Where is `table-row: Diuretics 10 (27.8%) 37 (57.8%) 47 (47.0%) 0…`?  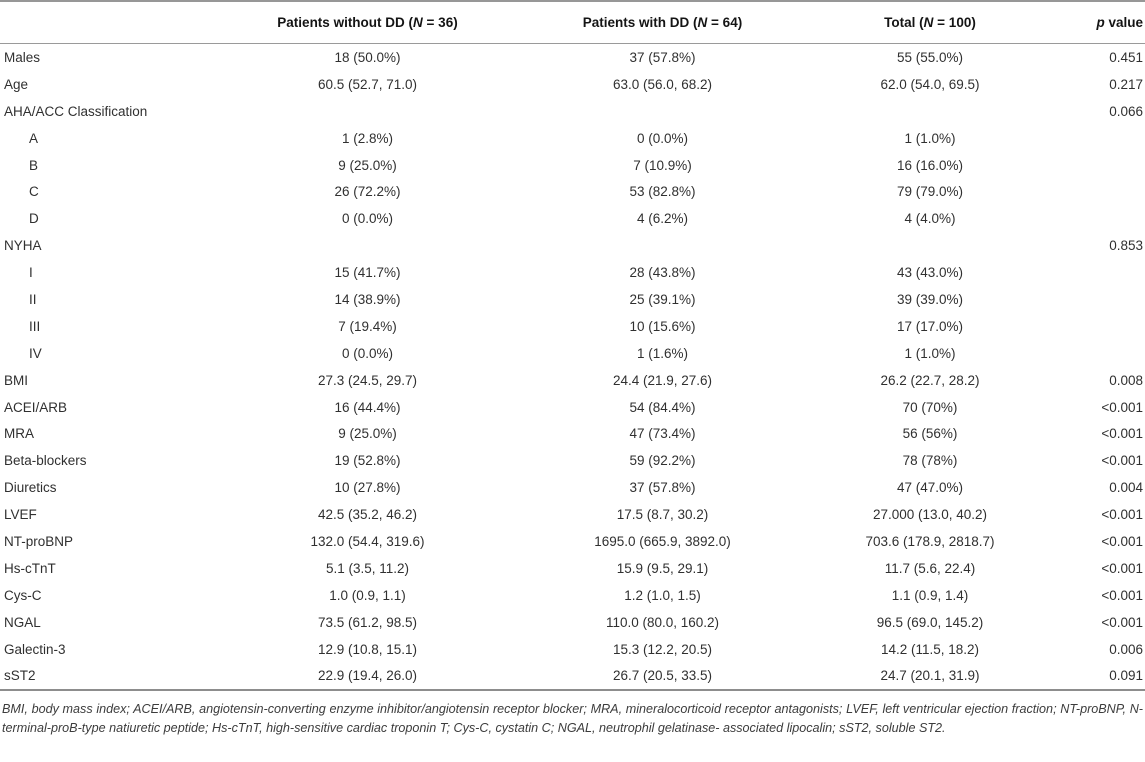 table-row: Diuretics 10 (27.8%) 37 (57.8%) 47 (47.0%) 0… is located at coordinates (572, 487).